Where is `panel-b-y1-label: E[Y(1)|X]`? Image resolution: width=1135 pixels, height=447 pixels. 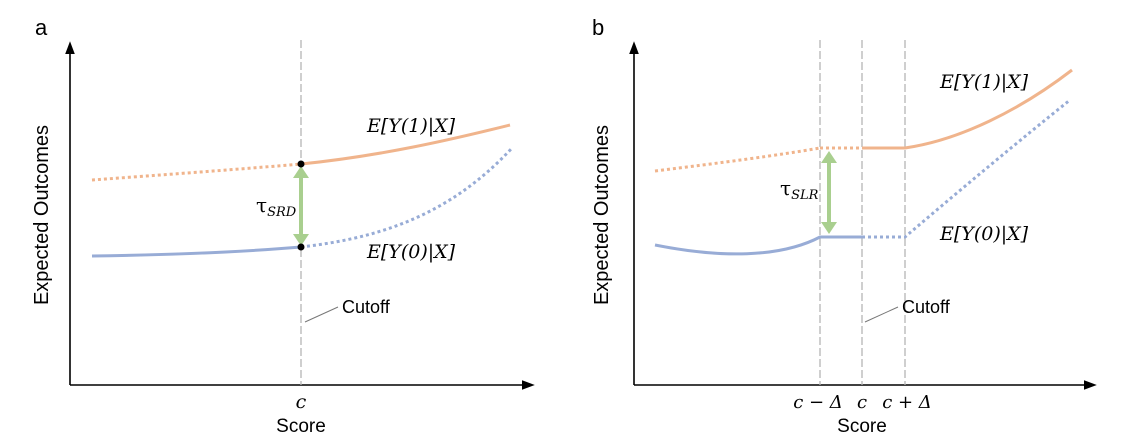
panel-b-y1-label: E[Y(1)|X] is located at coordinates (984, 82).